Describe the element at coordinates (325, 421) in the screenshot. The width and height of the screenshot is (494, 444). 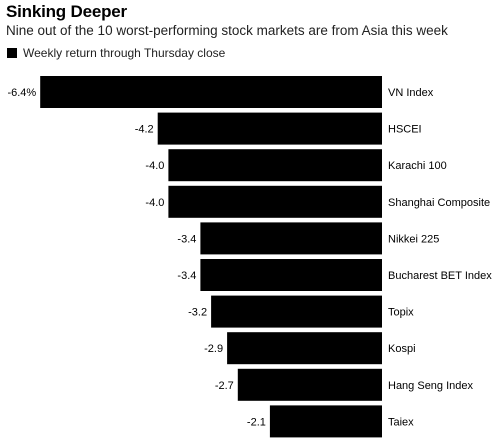
I see `bar-taiex` at that location.